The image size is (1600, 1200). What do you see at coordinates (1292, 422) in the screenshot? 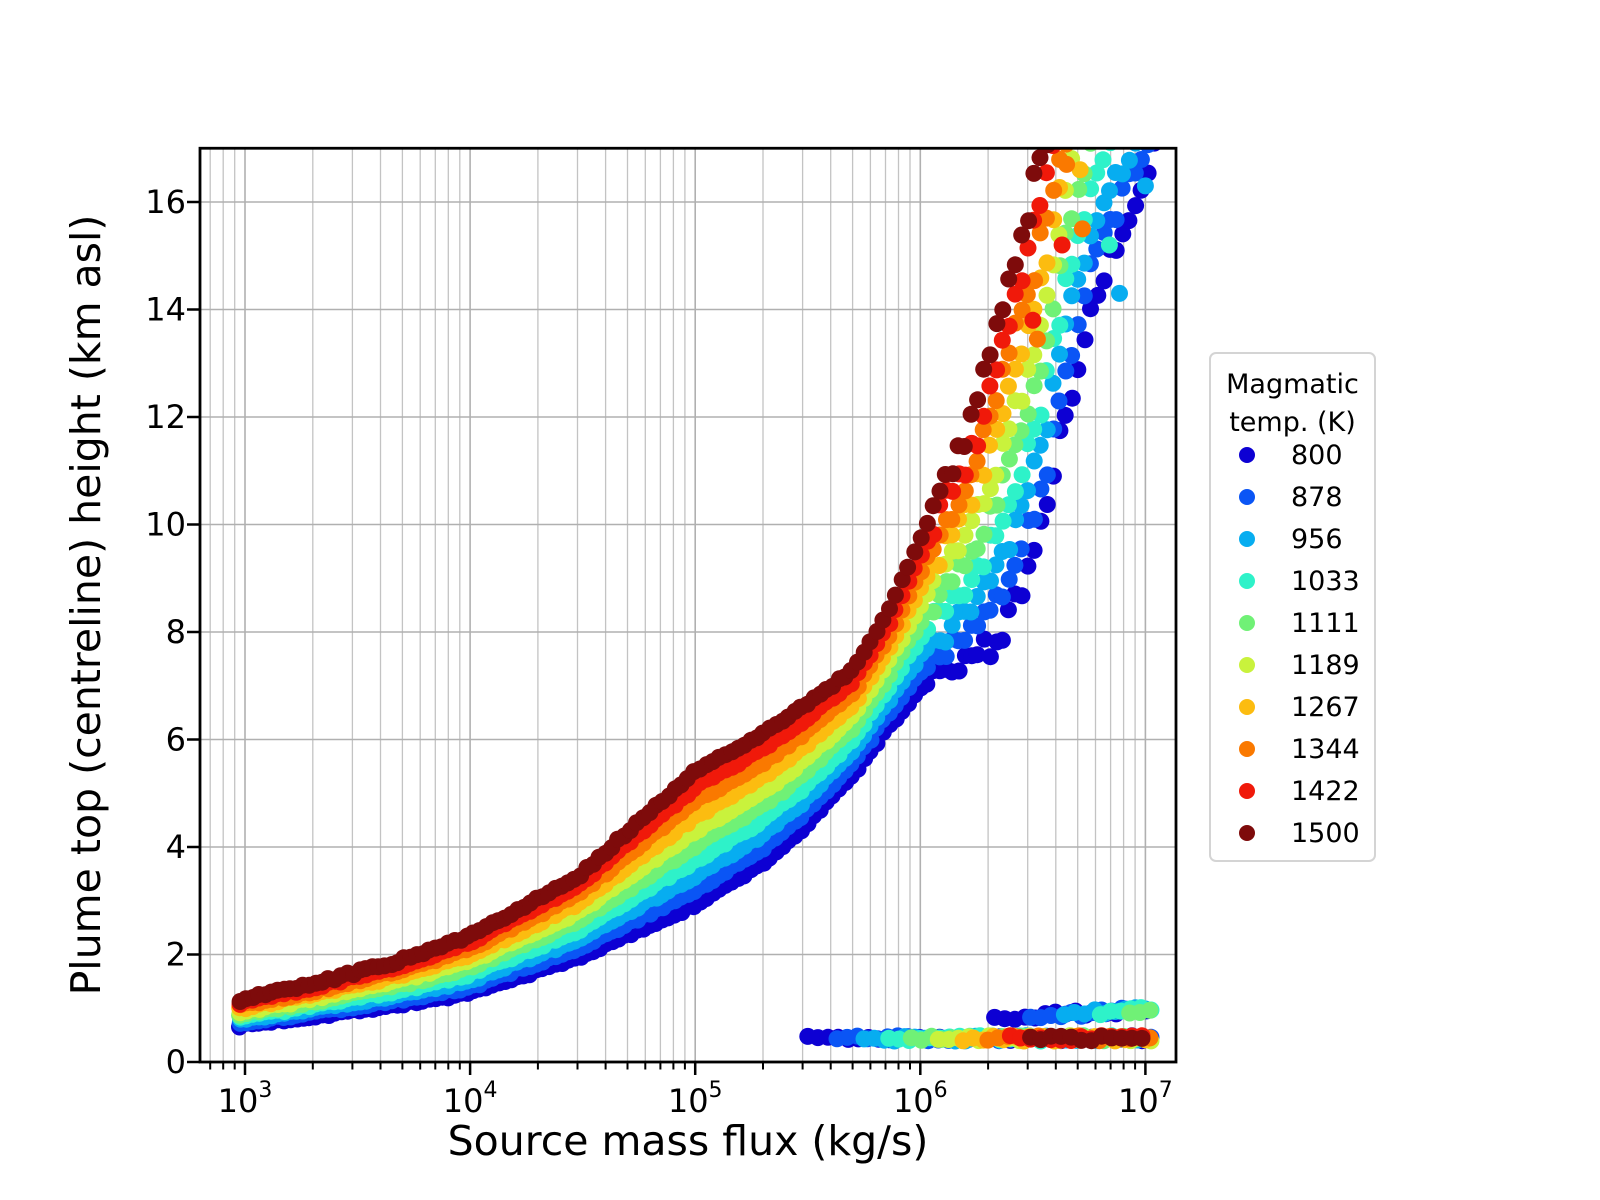
I see `legend-title-line: temp. (K)` at bounding box center [1292, 422].